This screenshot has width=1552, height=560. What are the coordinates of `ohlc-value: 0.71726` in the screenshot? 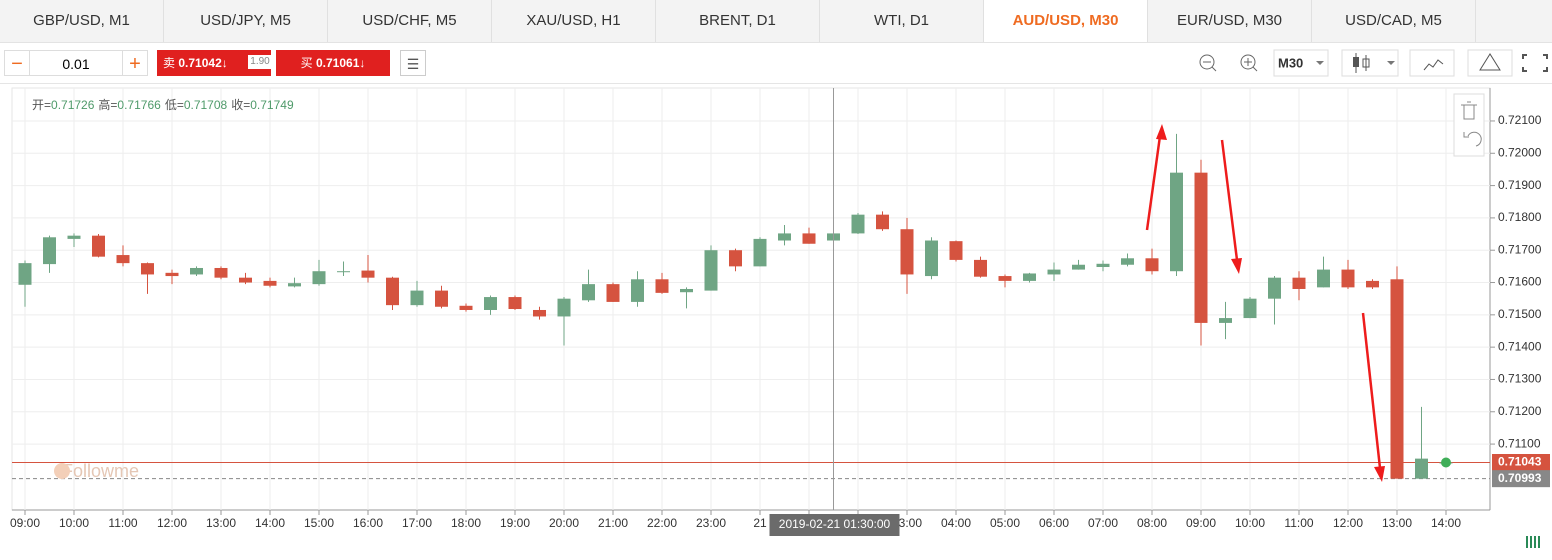 It's located at (73, 105).